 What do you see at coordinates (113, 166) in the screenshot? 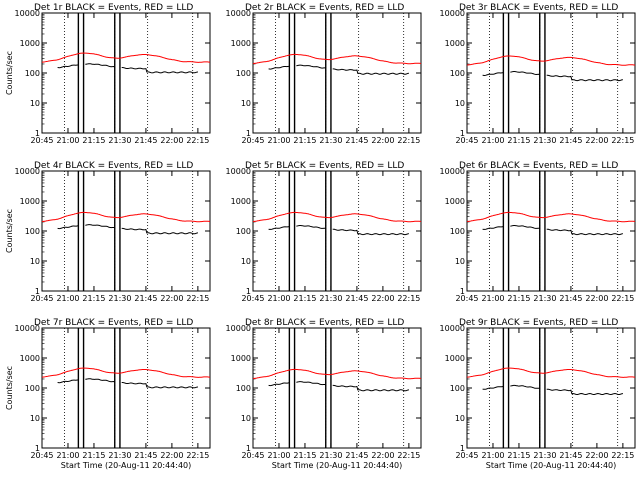
I see `panel-title: Det 4r BLACK = Events, RED = LLD` at bounding box center [113, 166].